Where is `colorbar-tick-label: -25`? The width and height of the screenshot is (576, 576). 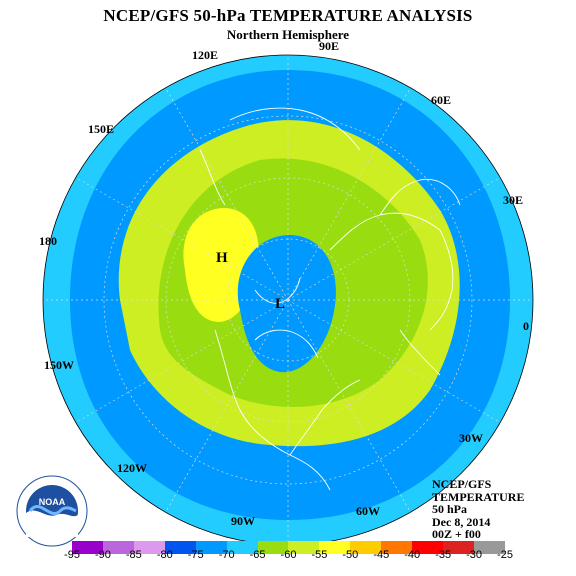
colorbar-tick-label: -25 is located at coordinates (505, 555).